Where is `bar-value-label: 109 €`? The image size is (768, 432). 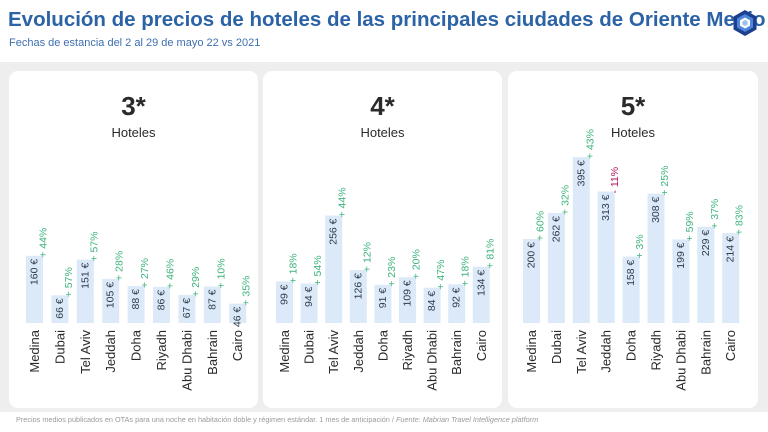
bar-value-label: 109 € is located at coordinates (408, 293).